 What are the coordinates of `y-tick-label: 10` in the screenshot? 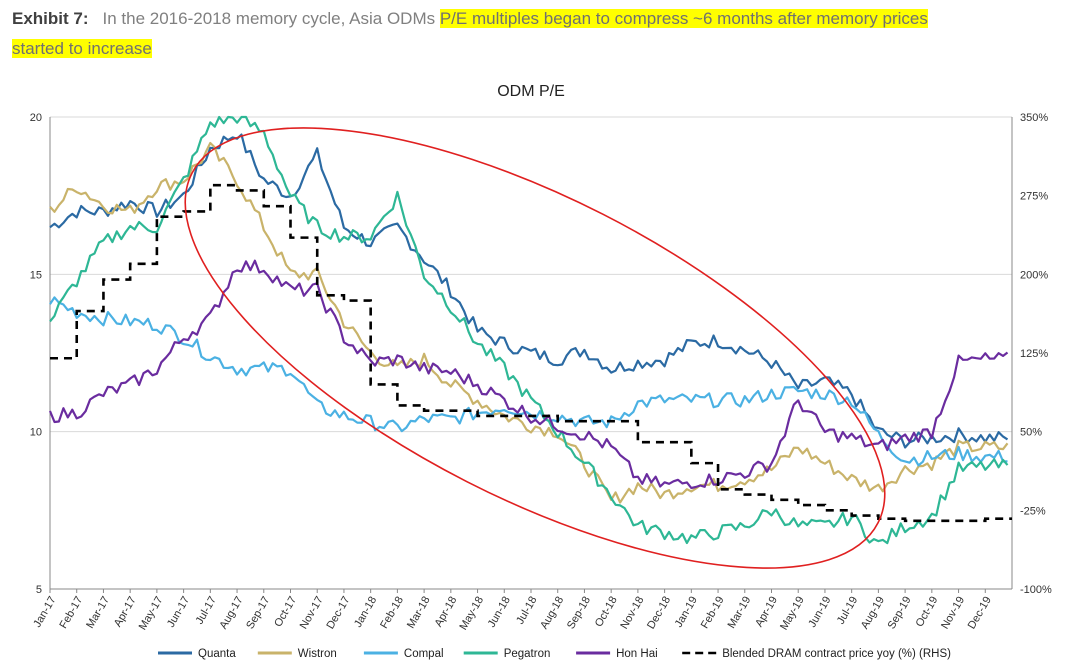 It's located at (36, 433).